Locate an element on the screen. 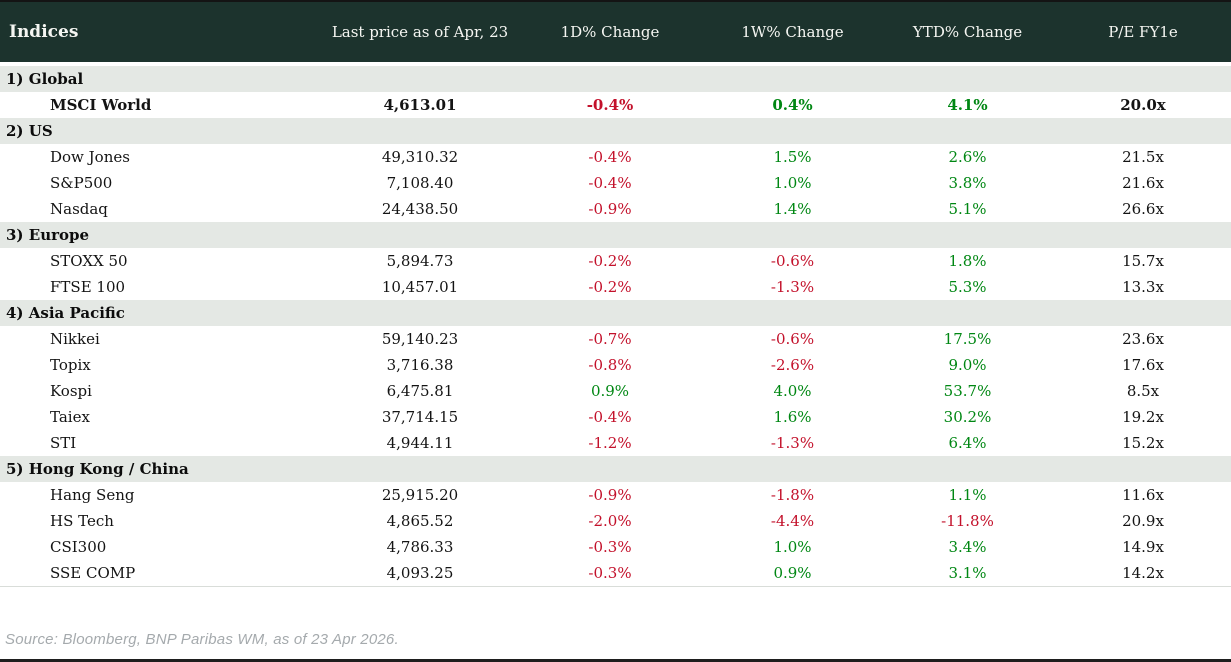  section-label: 1) Global is located at coordinates (615, 79).